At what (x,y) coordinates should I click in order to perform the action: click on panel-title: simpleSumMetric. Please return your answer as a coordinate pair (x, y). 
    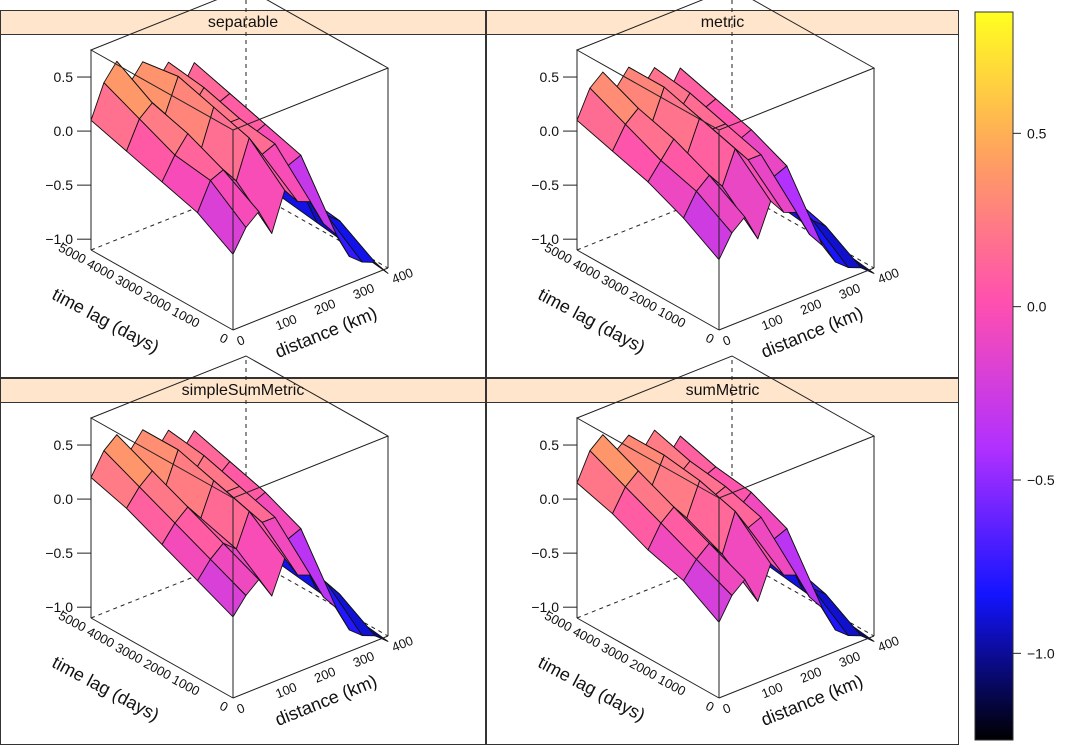
    Looking at the image, I should click on (243, 390).